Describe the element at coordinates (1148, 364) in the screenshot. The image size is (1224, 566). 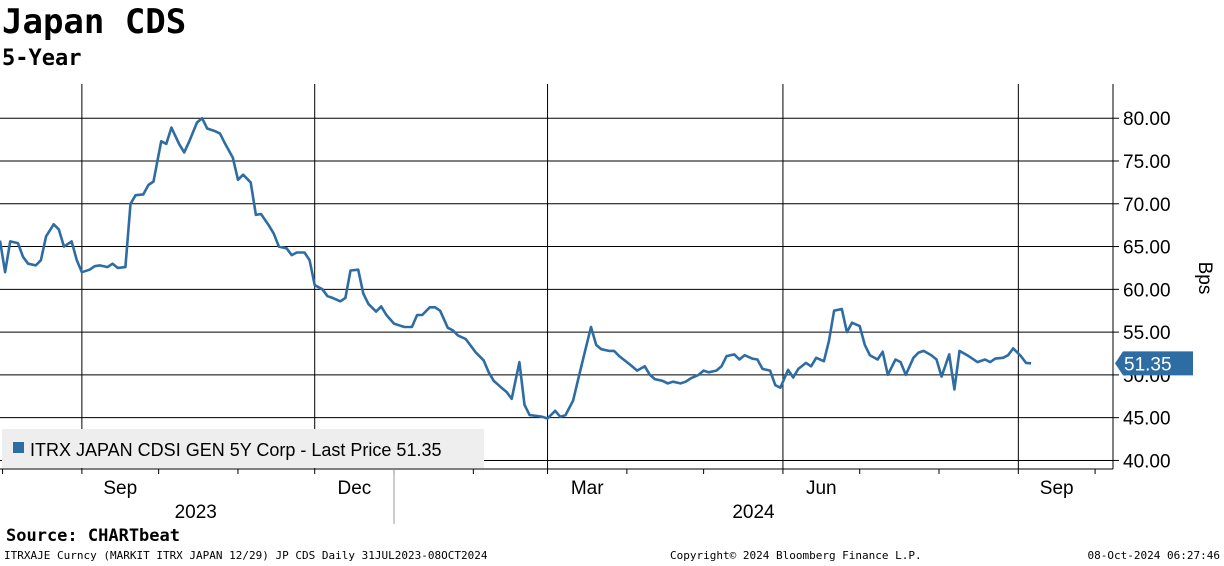
I see `last-price-label: 51.35` at that location.